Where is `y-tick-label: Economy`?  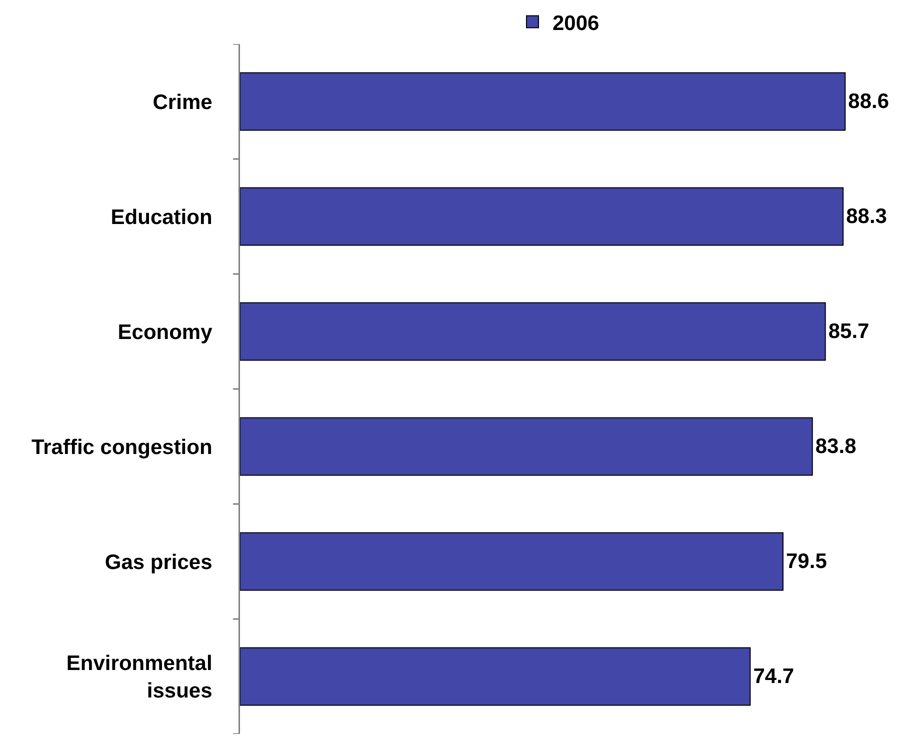
y-tick-label: Economy is located at coordinates (165, 332).